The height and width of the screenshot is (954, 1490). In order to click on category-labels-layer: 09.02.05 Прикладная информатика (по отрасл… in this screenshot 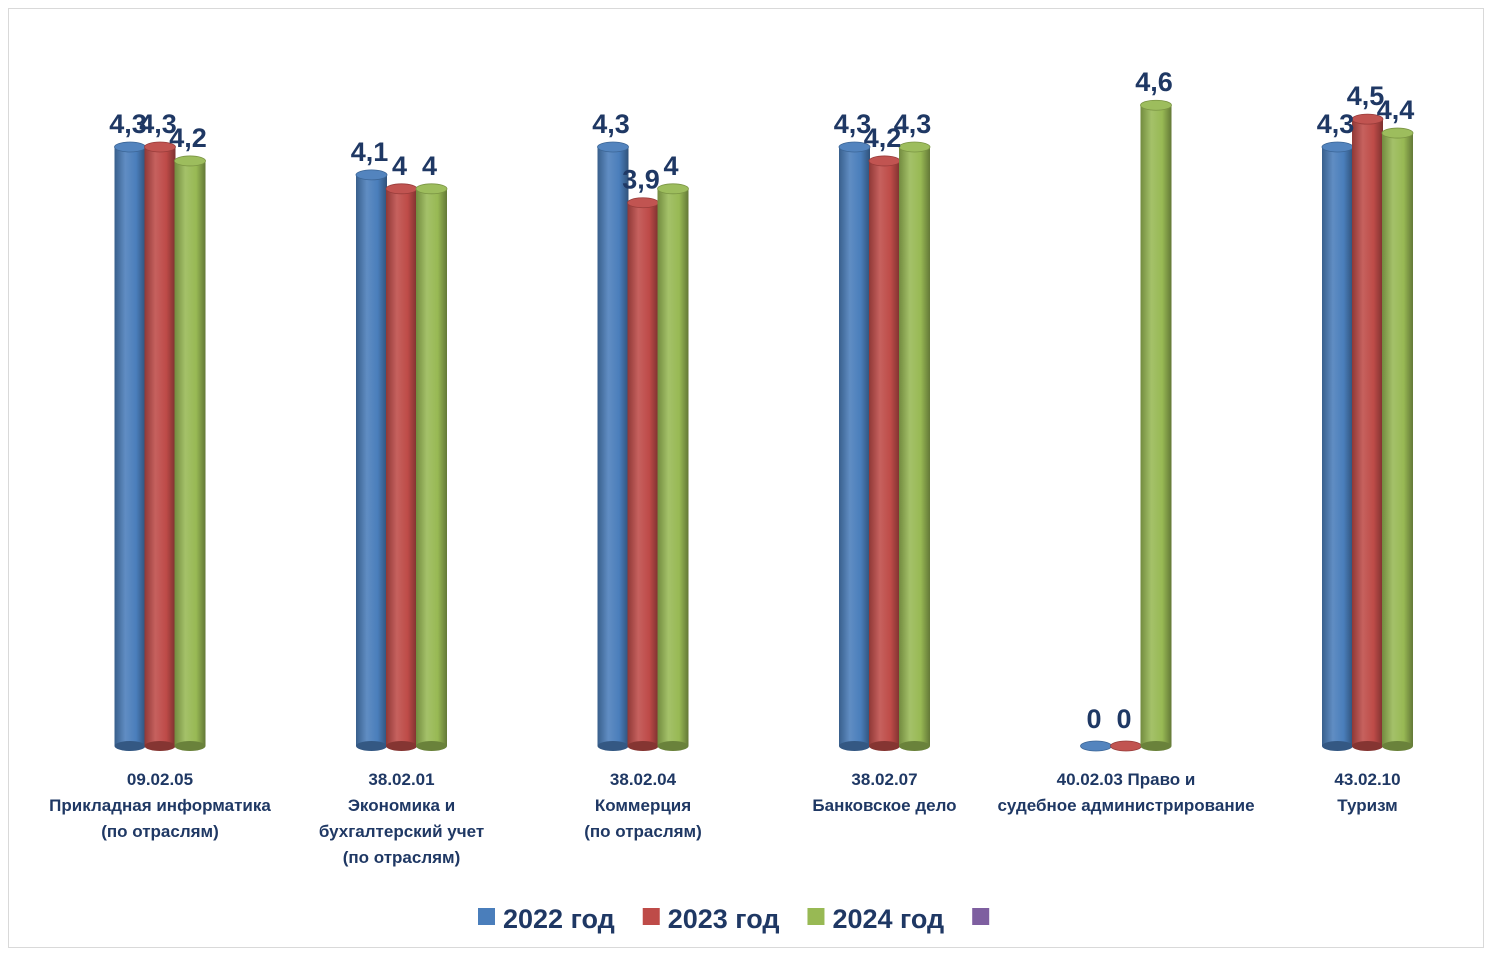, I will do `click(724, 818)`.